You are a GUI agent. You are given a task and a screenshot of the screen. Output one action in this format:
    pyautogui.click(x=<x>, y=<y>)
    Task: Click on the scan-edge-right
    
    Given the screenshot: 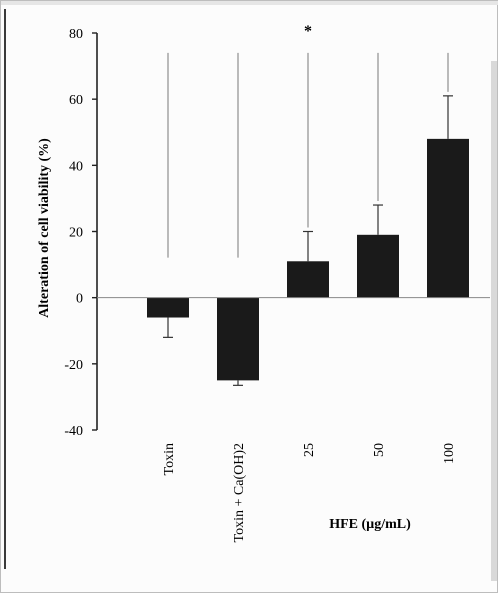 What is the action you would take?
    pyautogui.click(x=494, y=321)
    